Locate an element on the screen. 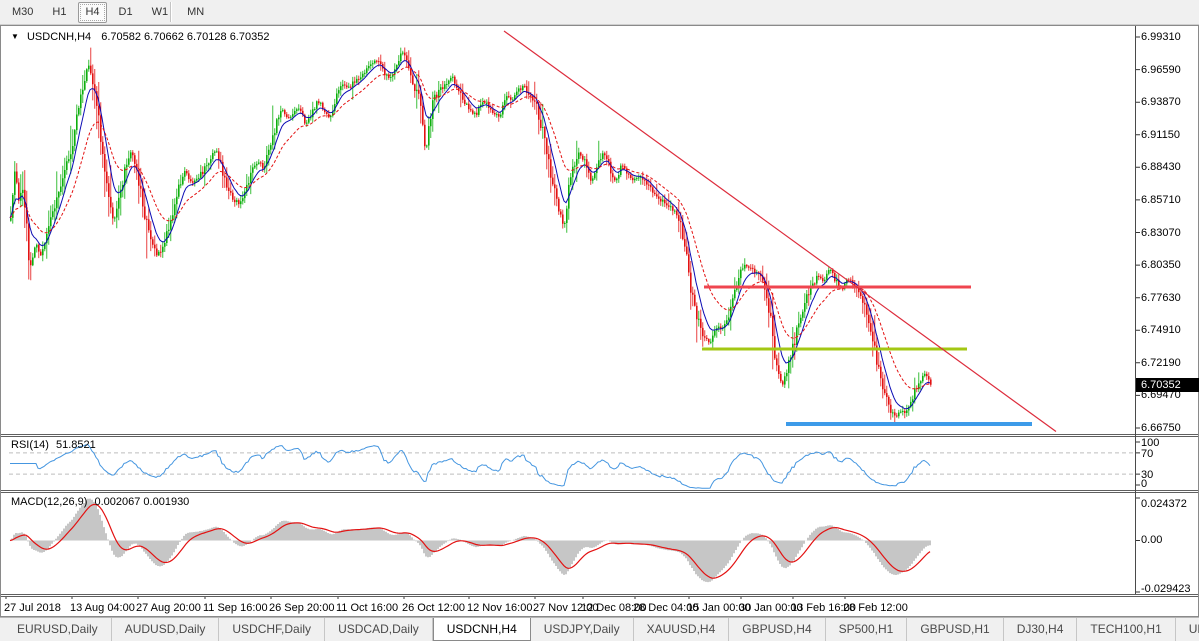 Image resolution: width=1199 pixels, height=641 pixels. time-tick-label: 12 Nov 16:00 is located at coordinates (500, 608).